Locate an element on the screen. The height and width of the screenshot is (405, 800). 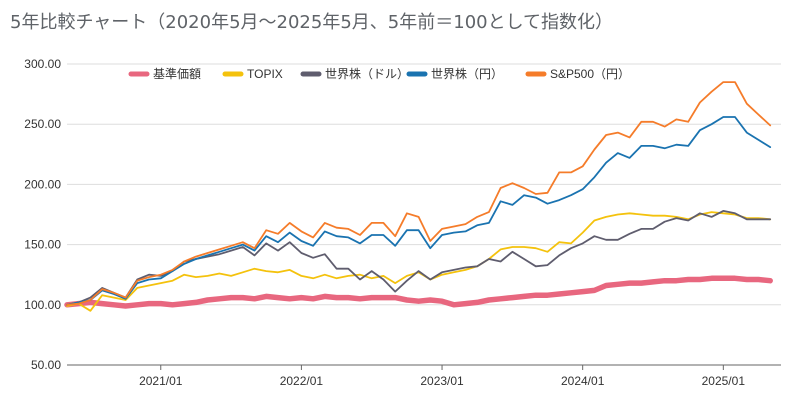
y-tick-label: 200.00 is located at coordinates (42, 184).